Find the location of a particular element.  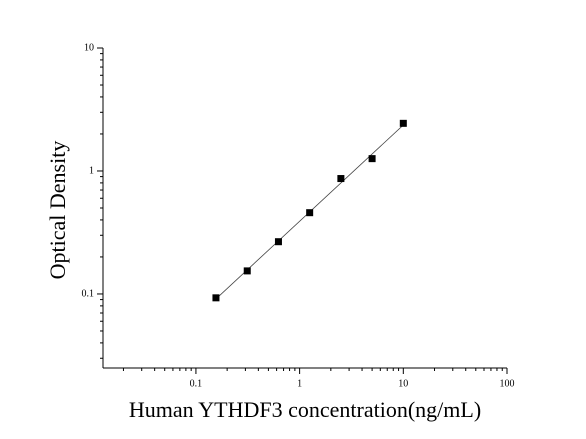

x-tick-label: 1 is located at coordinates (299, 383).